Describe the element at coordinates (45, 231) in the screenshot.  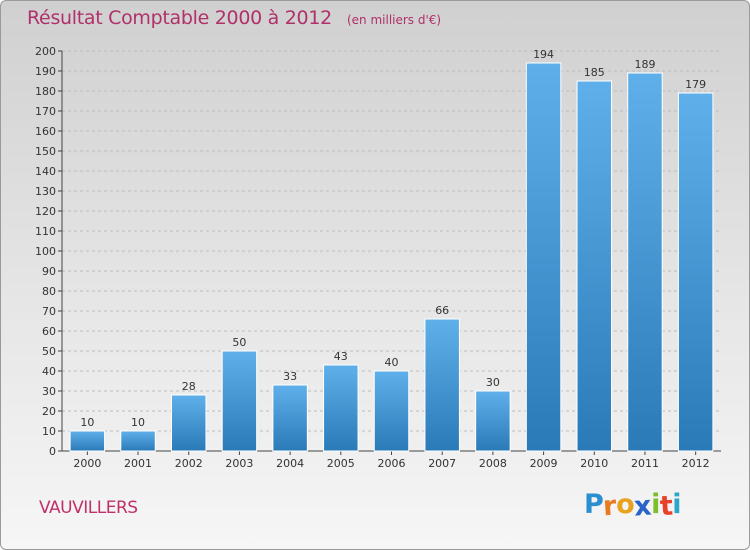
I see `y-tick-label: 110` at that location.